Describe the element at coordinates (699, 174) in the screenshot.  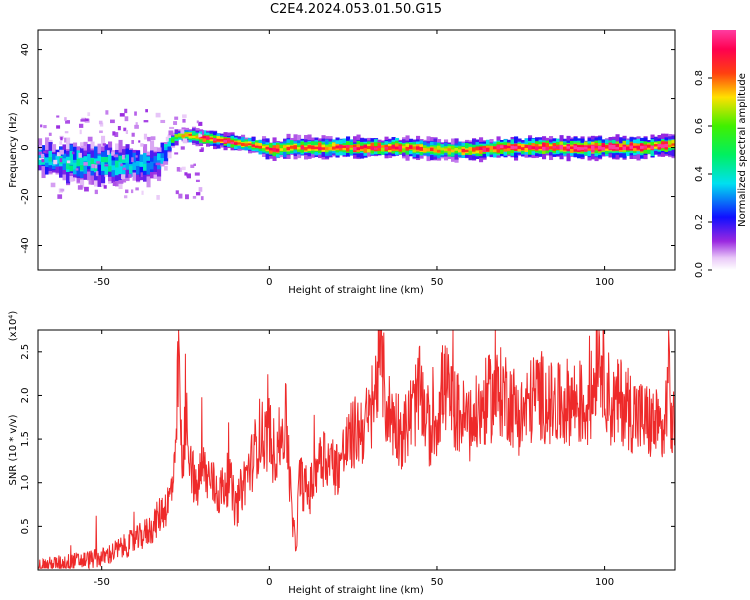
I see `colorbar-tick-label: 0.4` at that location.